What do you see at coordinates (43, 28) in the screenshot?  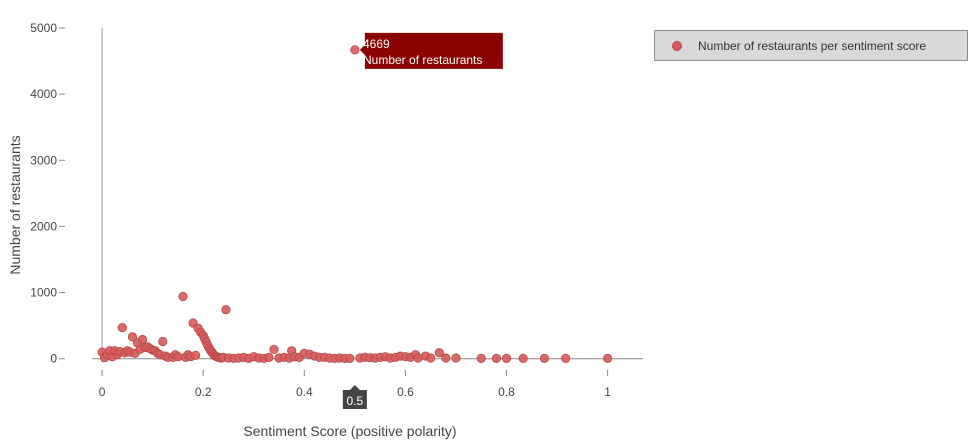 I see `y-tick-label: 5000` at bounding box center [43, 28].